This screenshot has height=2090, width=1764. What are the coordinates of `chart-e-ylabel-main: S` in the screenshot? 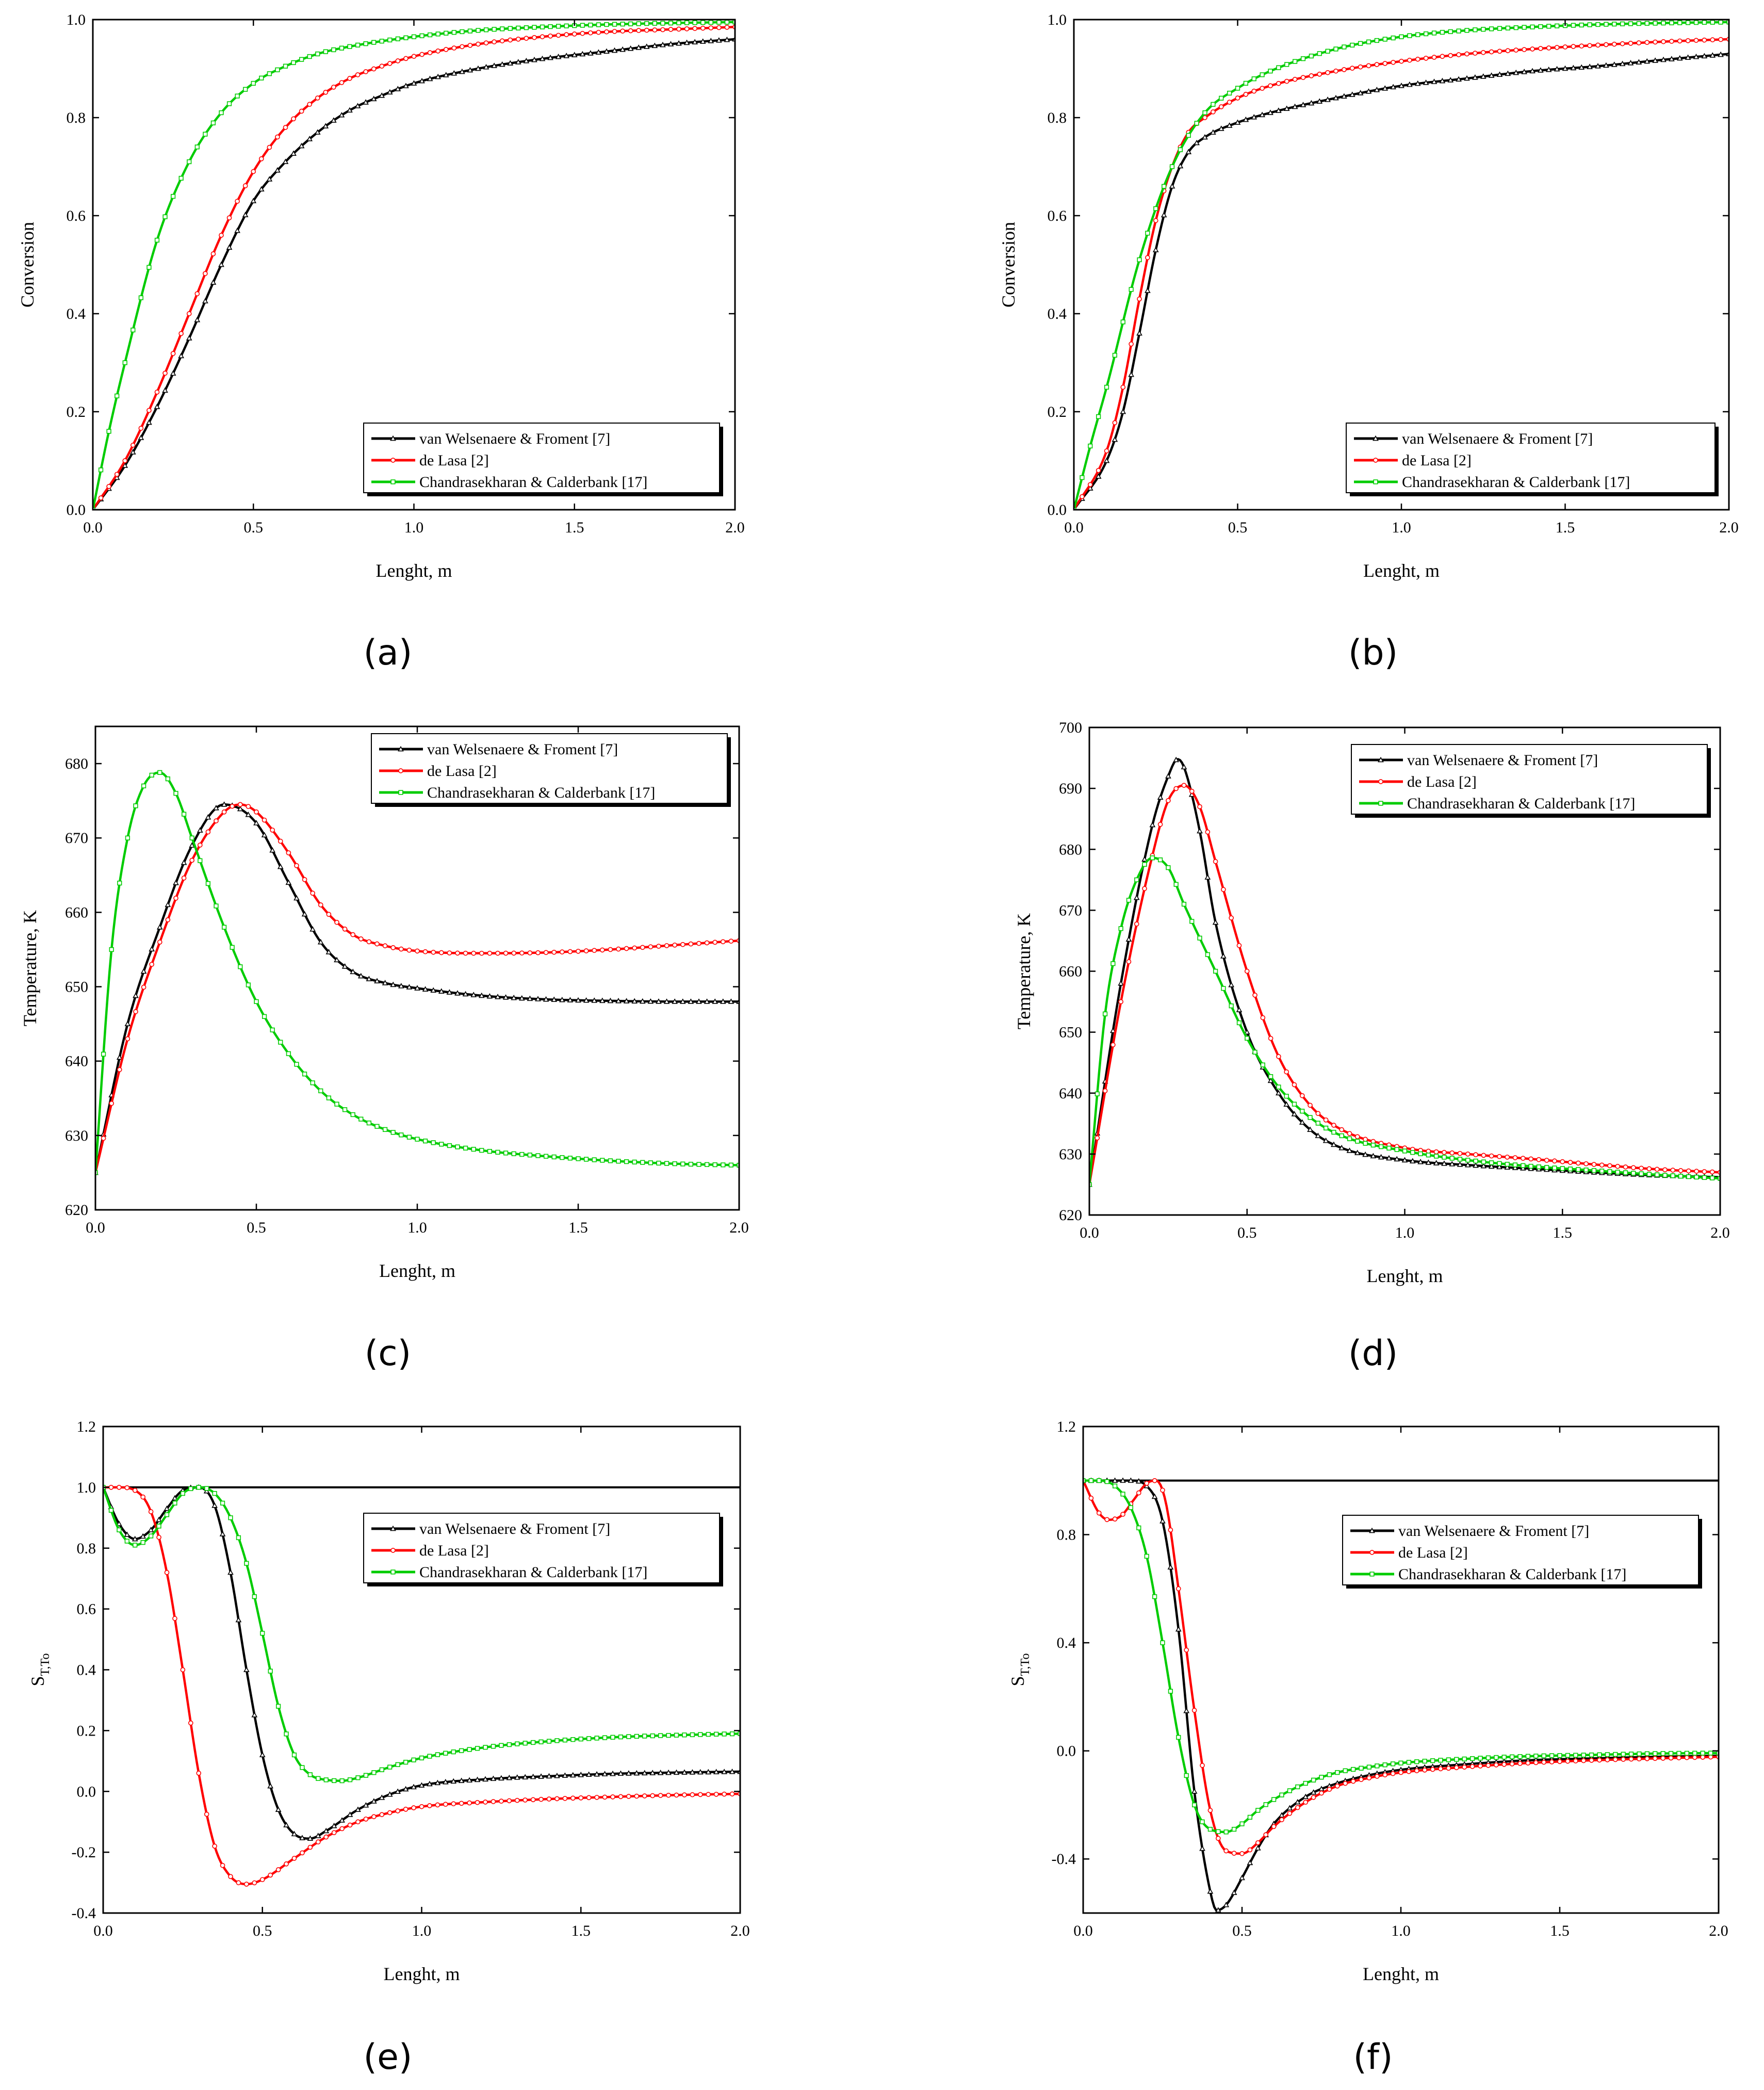 It's located at (37, 1681).